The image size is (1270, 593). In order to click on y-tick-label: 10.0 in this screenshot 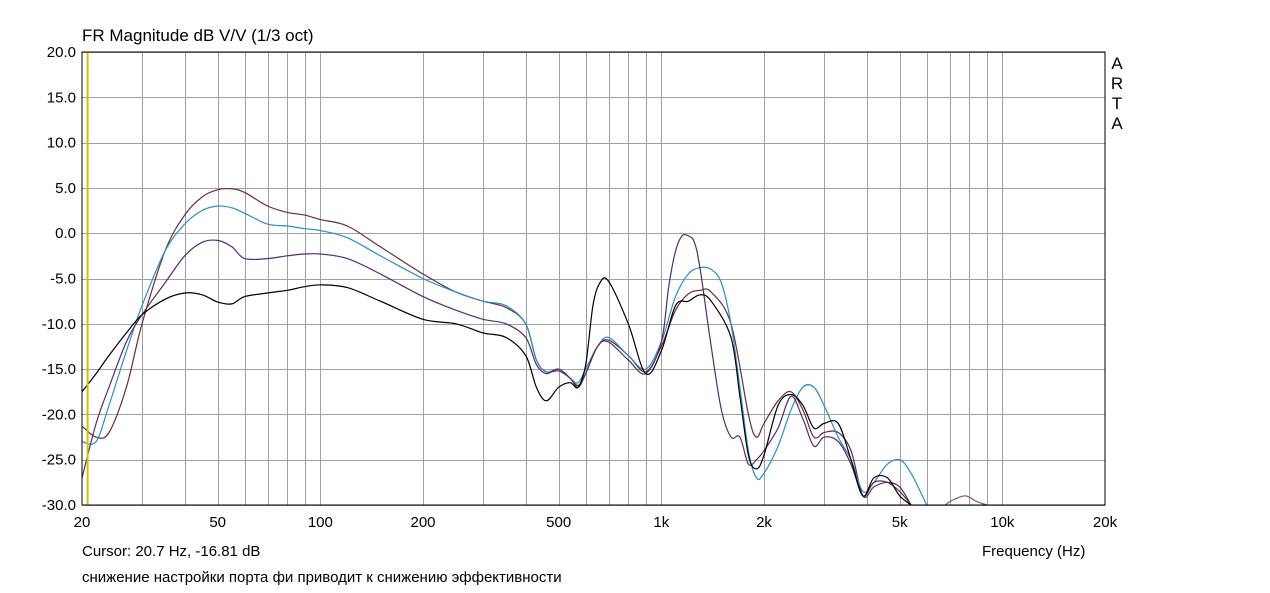, I will do `click(61, 143)`.